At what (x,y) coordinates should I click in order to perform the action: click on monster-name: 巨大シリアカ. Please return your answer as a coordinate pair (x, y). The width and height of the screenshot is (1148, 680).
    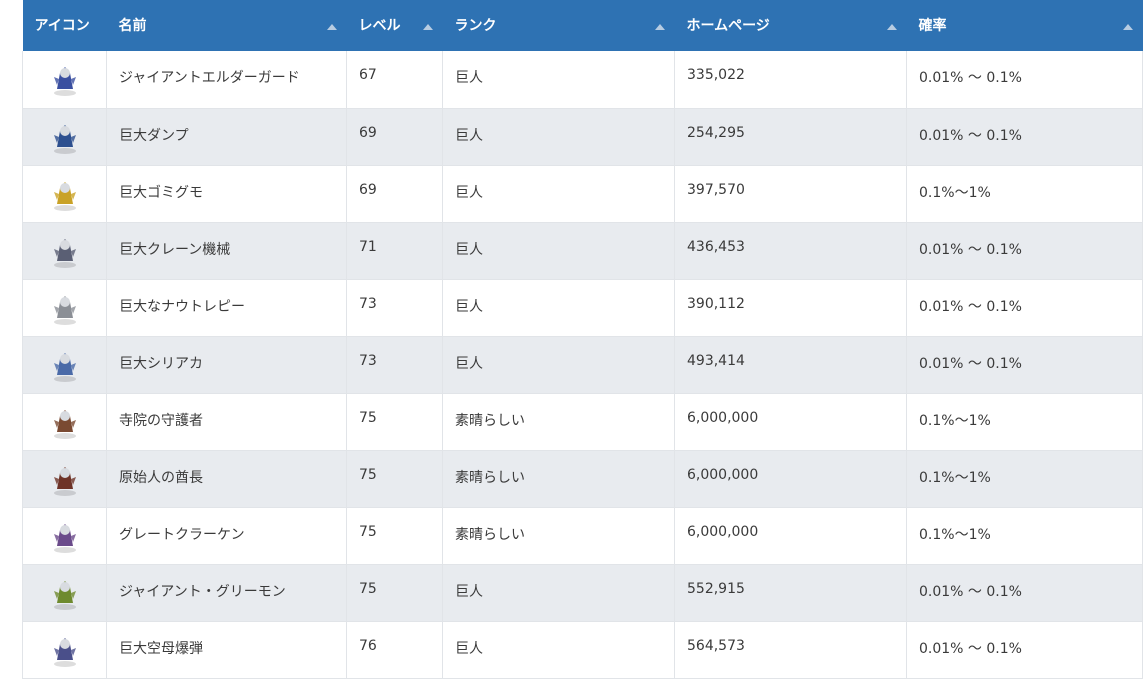
    Looking at the image, I should click on (226, 365).